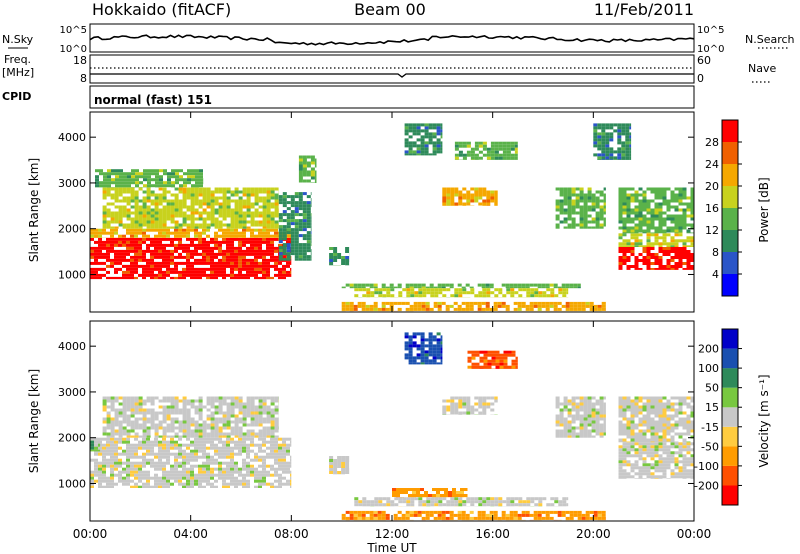 This screenshot has height=554, width=800. Describe the element at coordinates (704, 60) in the screenshot. I see `nave-tick-top: 60` at that location.